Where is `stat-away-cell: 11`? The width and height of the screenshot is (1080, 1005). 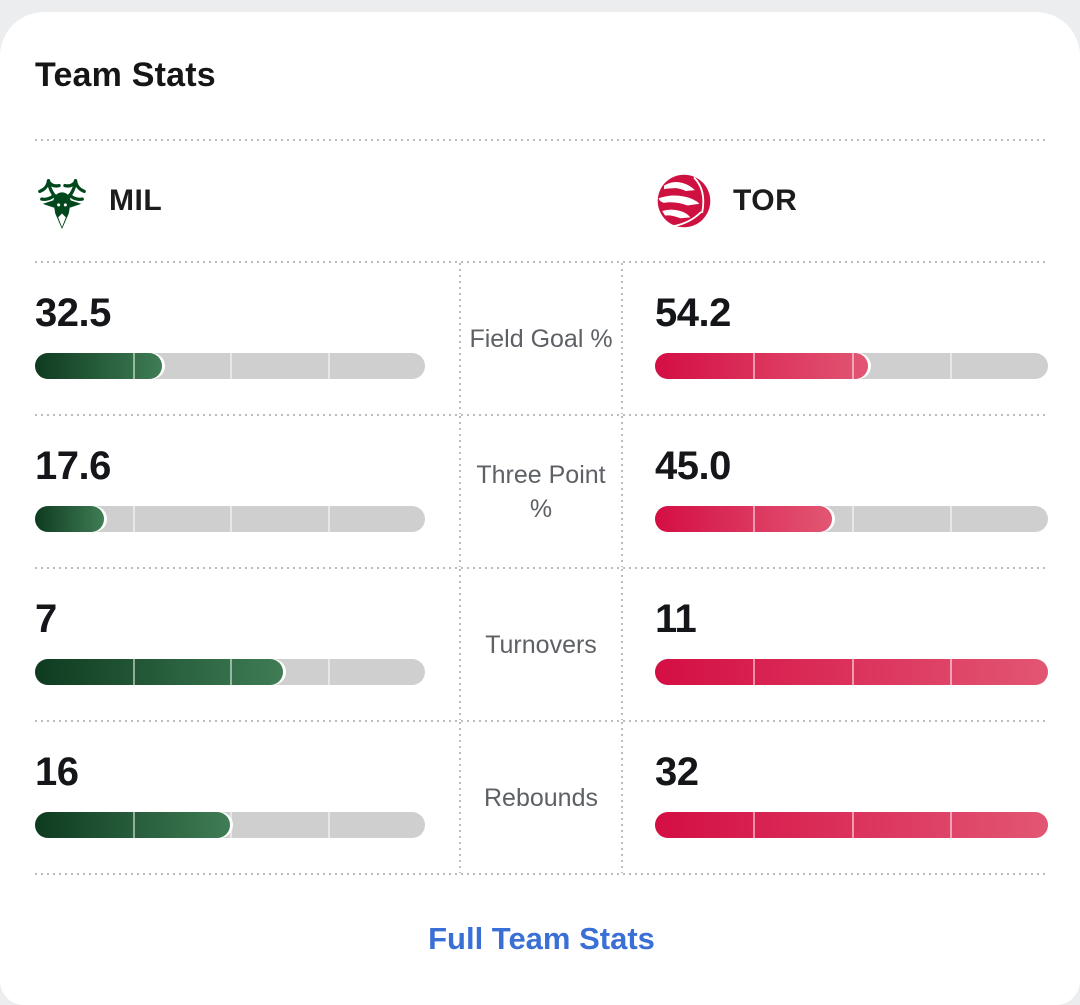 stat-away-cell: 11 is located at coordinates (835, 644).